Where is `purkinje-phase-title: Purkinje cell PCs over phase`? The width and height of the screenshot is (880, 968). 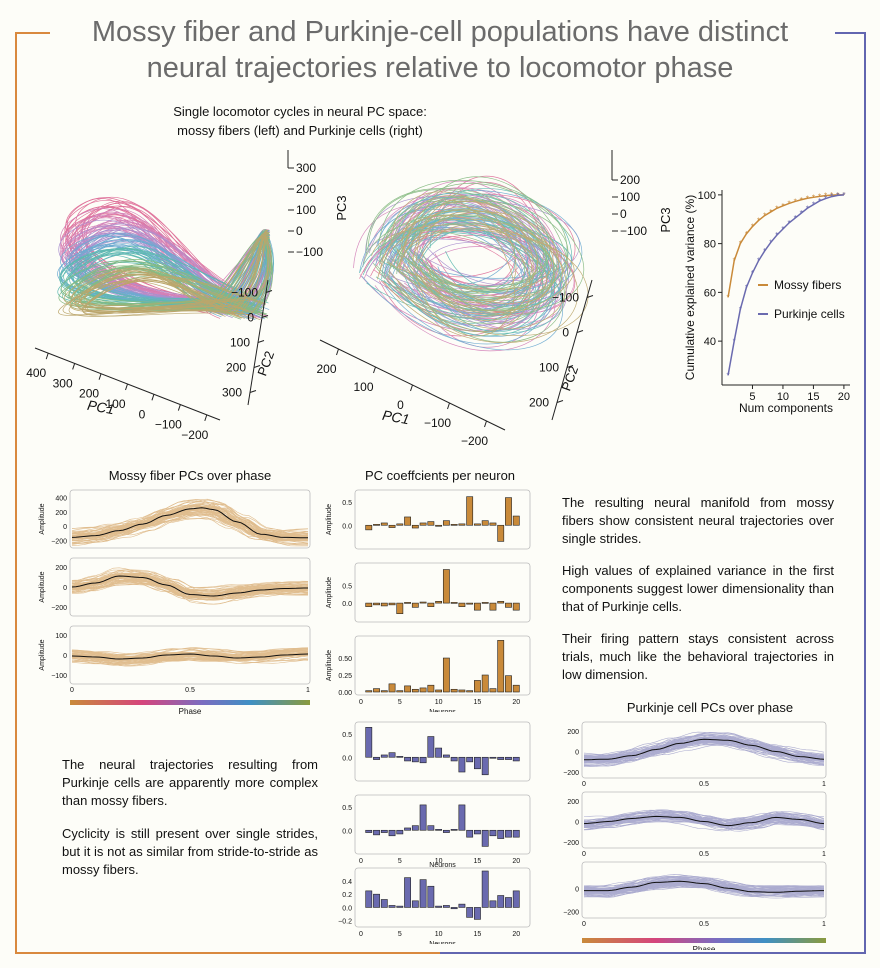 purkinje-phase-title: Purkinje cell PCs over phase is located at coordinates (710, 707).